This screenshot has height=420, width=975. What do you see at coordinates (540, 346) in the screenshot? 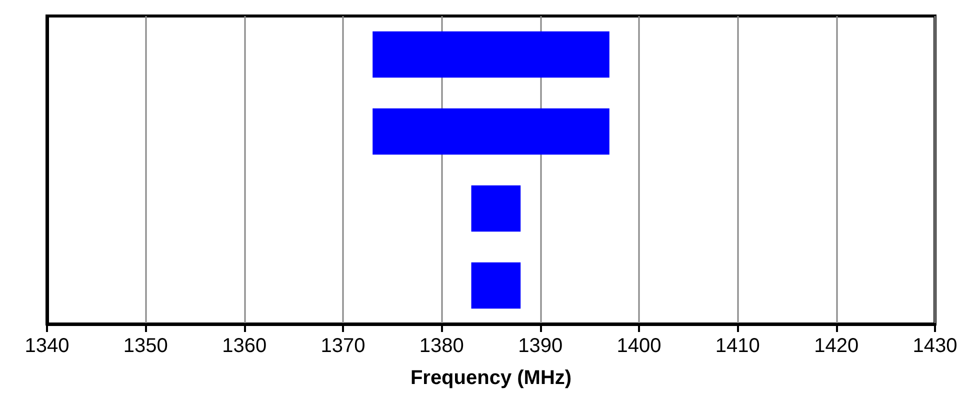
I see `x-tick-label: 1390` at bounding box center [540, 346].